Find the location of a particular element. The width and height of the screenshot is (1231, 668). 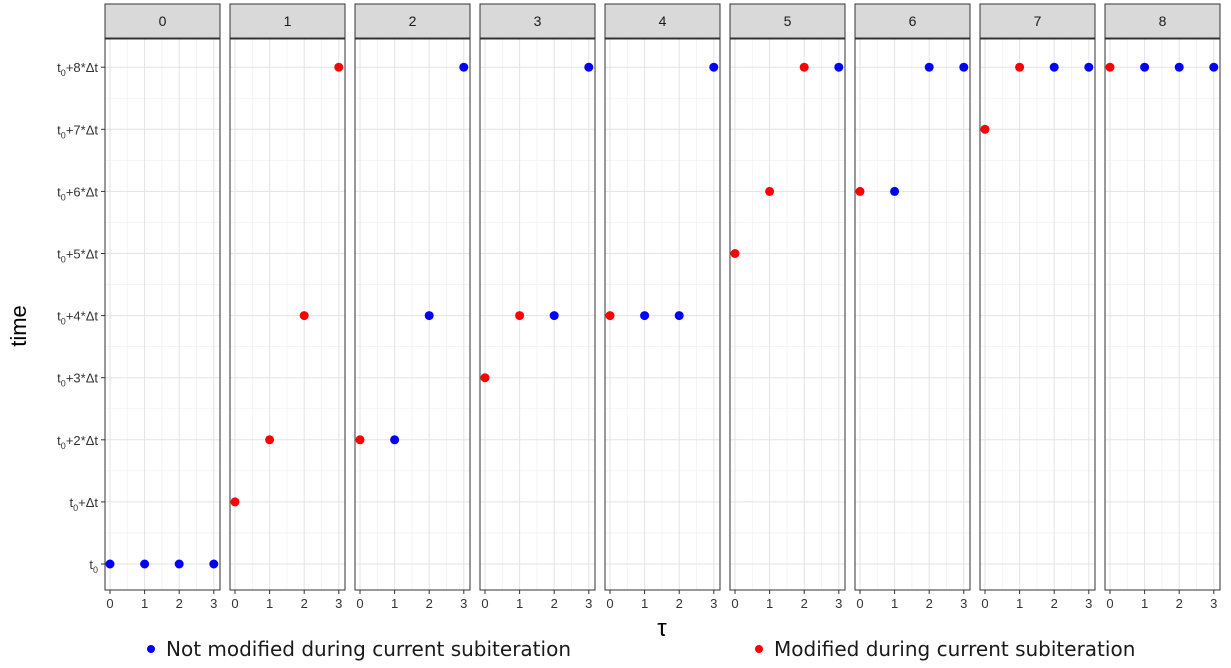

y-tick-label: t0+8*Δt is located at coordinates (77, 69).